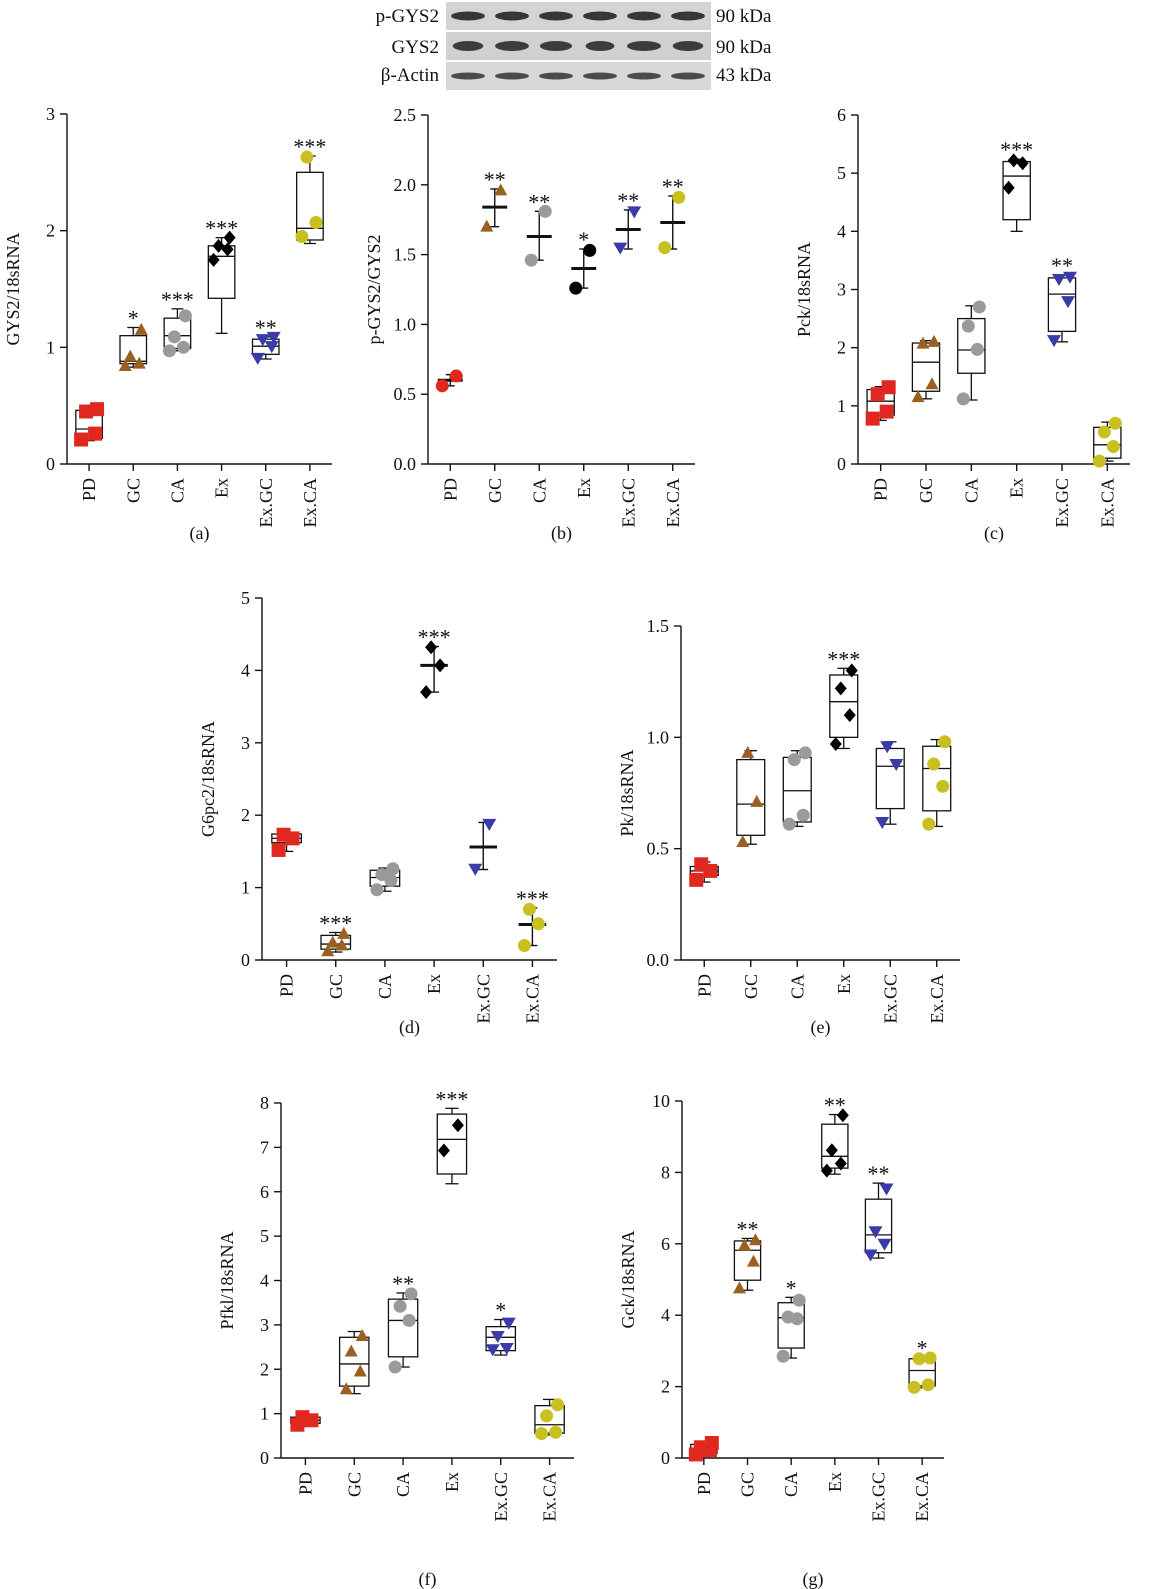  Describe the element at coordinates (658, 737) in the screenshot. I see `y-tick-label: 1.0` at that location.